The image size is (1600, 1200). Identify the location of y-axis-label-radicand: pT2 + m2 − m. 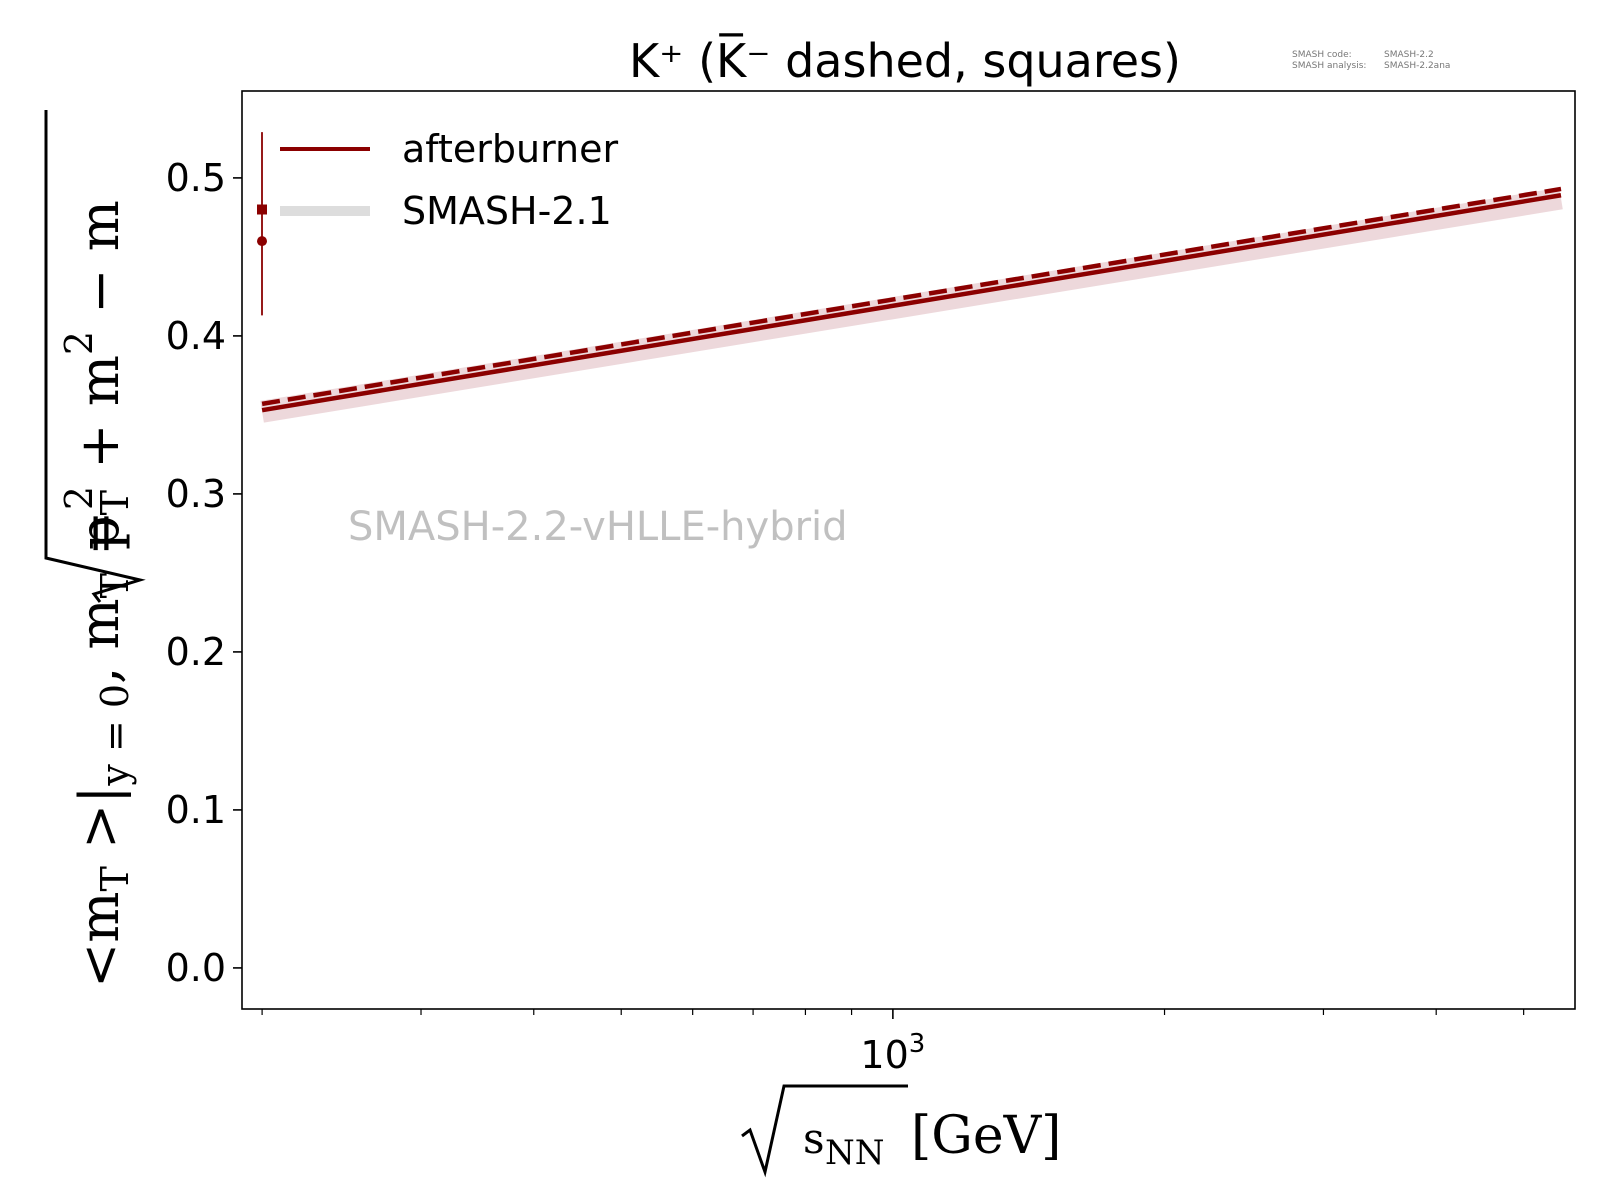
(97, 375).